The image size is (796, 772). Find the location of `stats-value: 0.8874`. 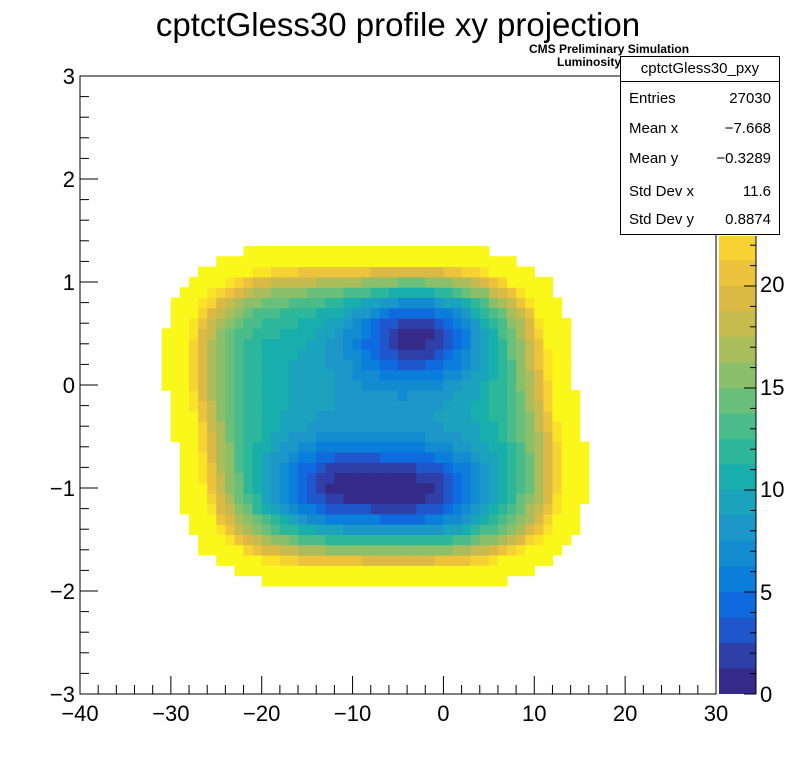

stats-value: 0.8874 is located at coordinates (748, 219).